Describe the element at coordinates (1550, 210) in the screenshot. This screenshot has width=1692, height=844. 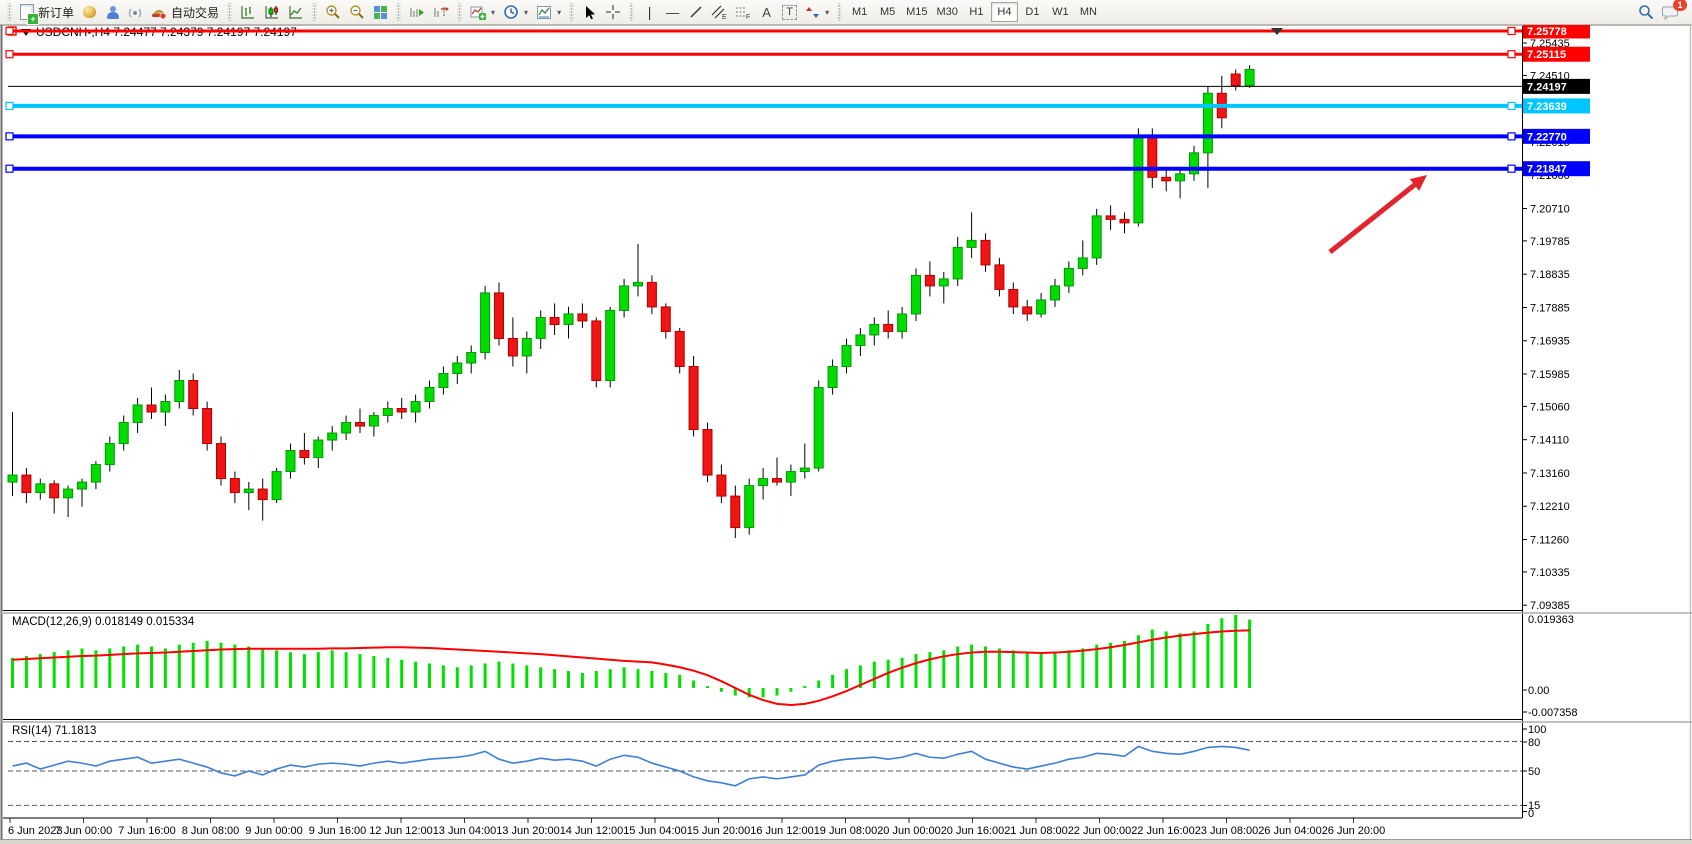
I see `price-tick-label: 7.20710` at that location.